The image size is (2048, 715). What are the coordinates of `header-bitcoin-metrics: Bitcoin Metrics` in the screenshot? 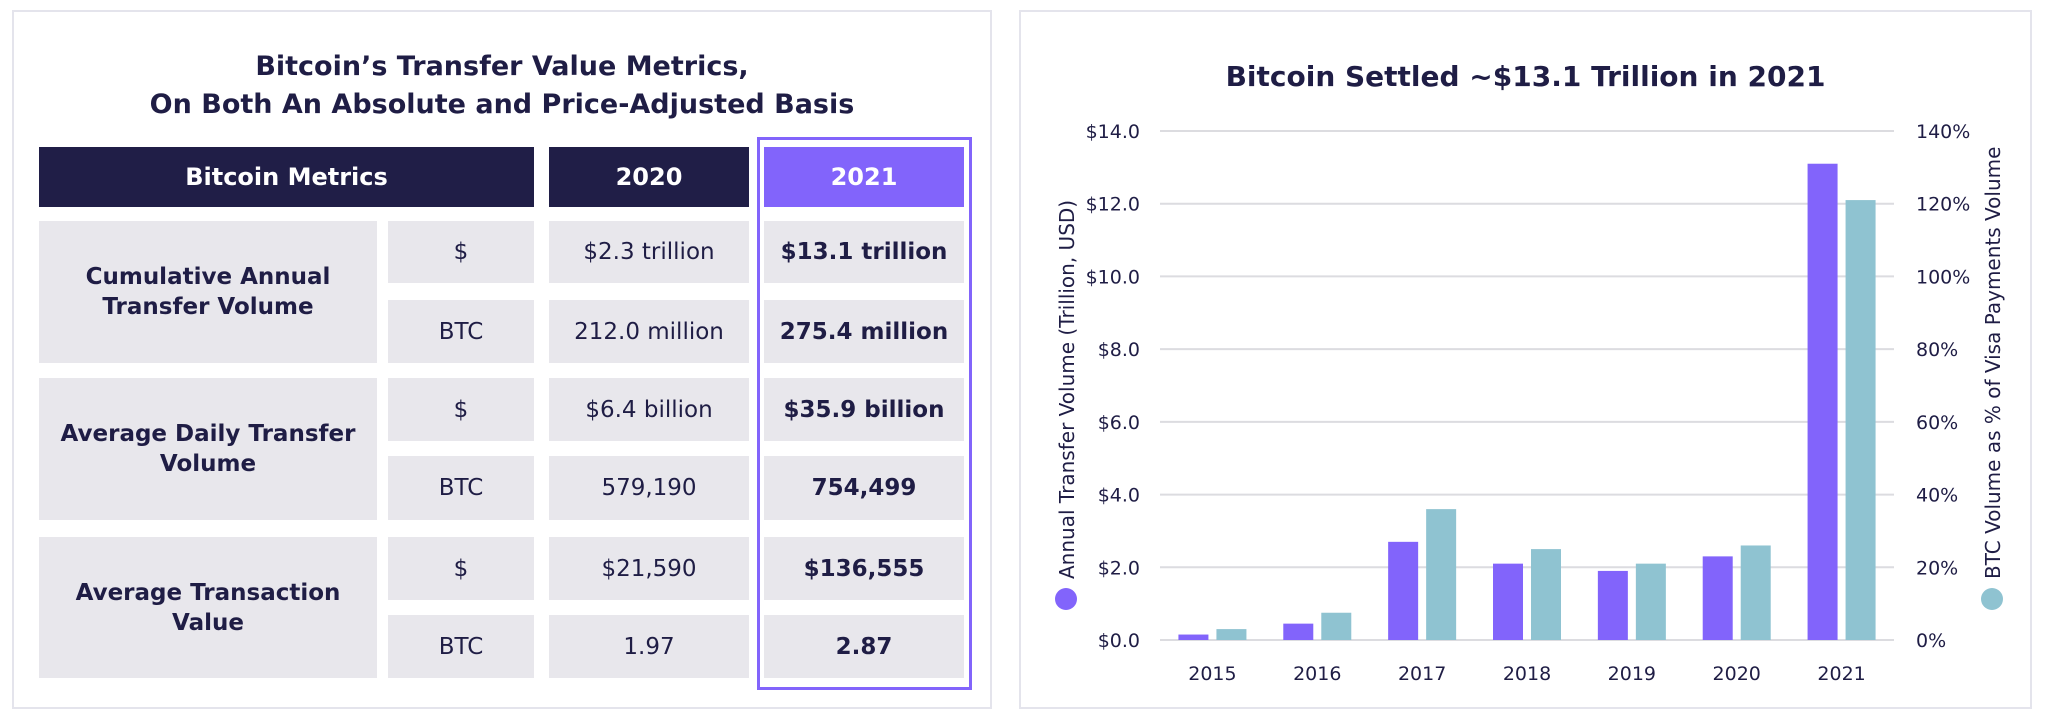 It's located at (286, 177).